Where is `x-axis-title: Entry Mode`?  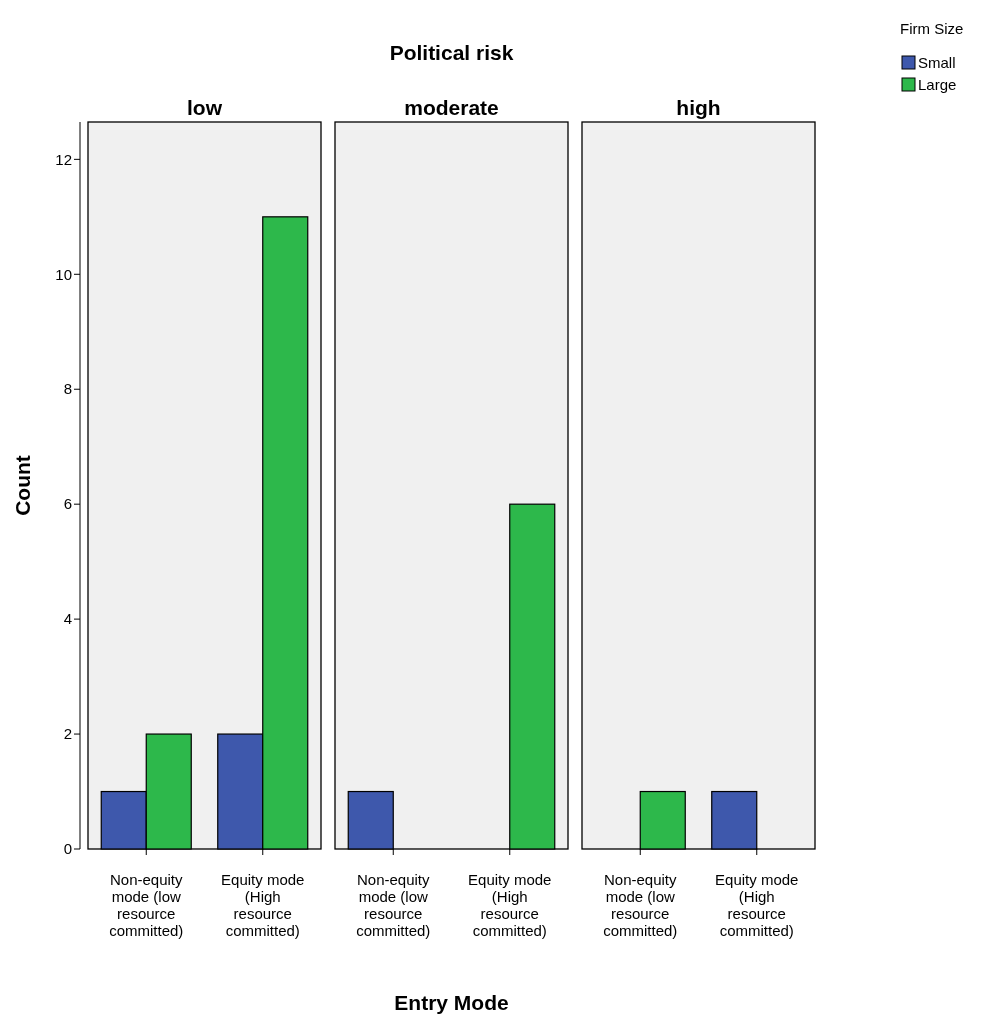
x-axis-title: Entry Mode is located at coordinates (451, 1002).